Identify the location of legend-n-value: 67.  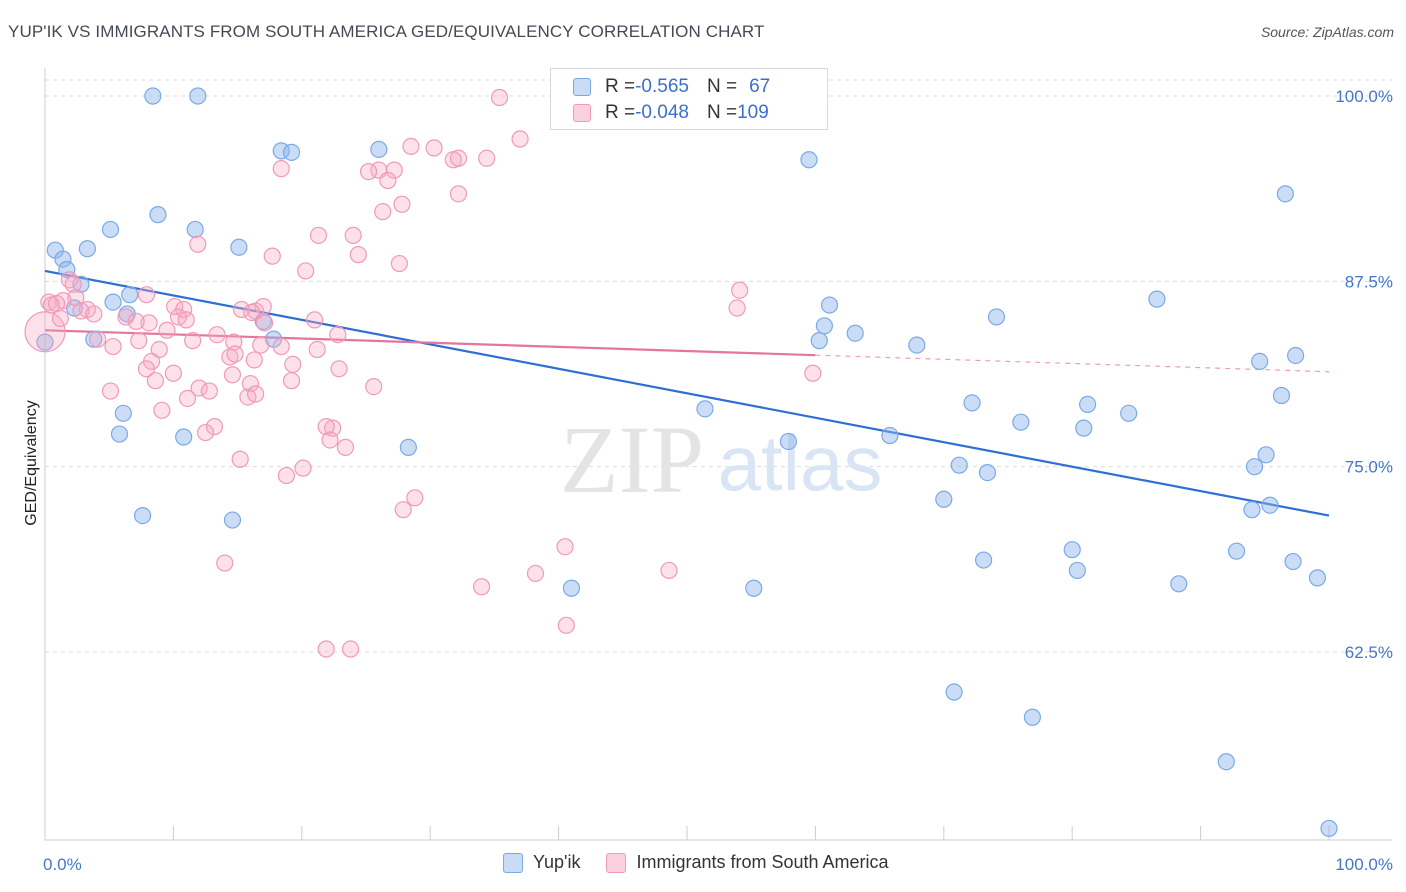
(760, 86).